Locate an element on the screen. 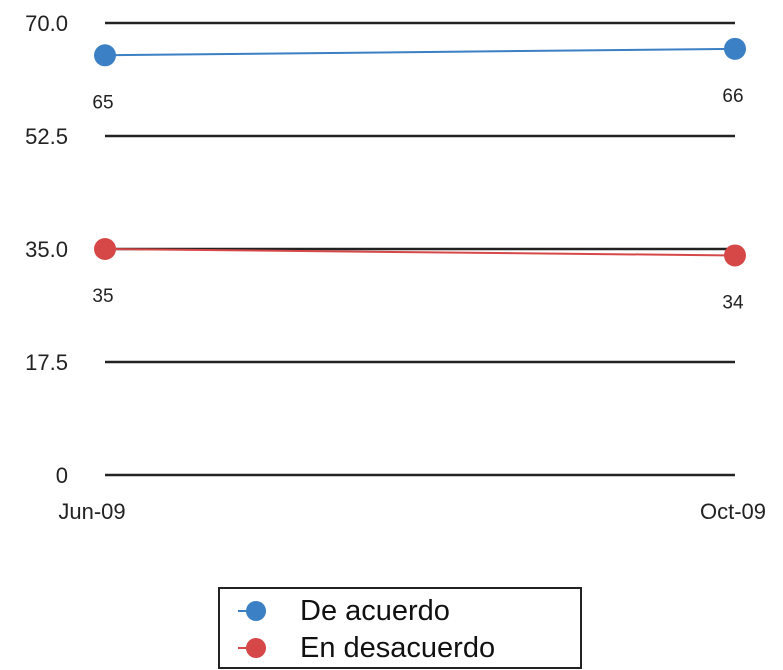 The width and height of the screenshot is (783, 670). y-axis-ticks: 0 17.5 35.0 52.5 70.0 is located at coordinates (46, 249).